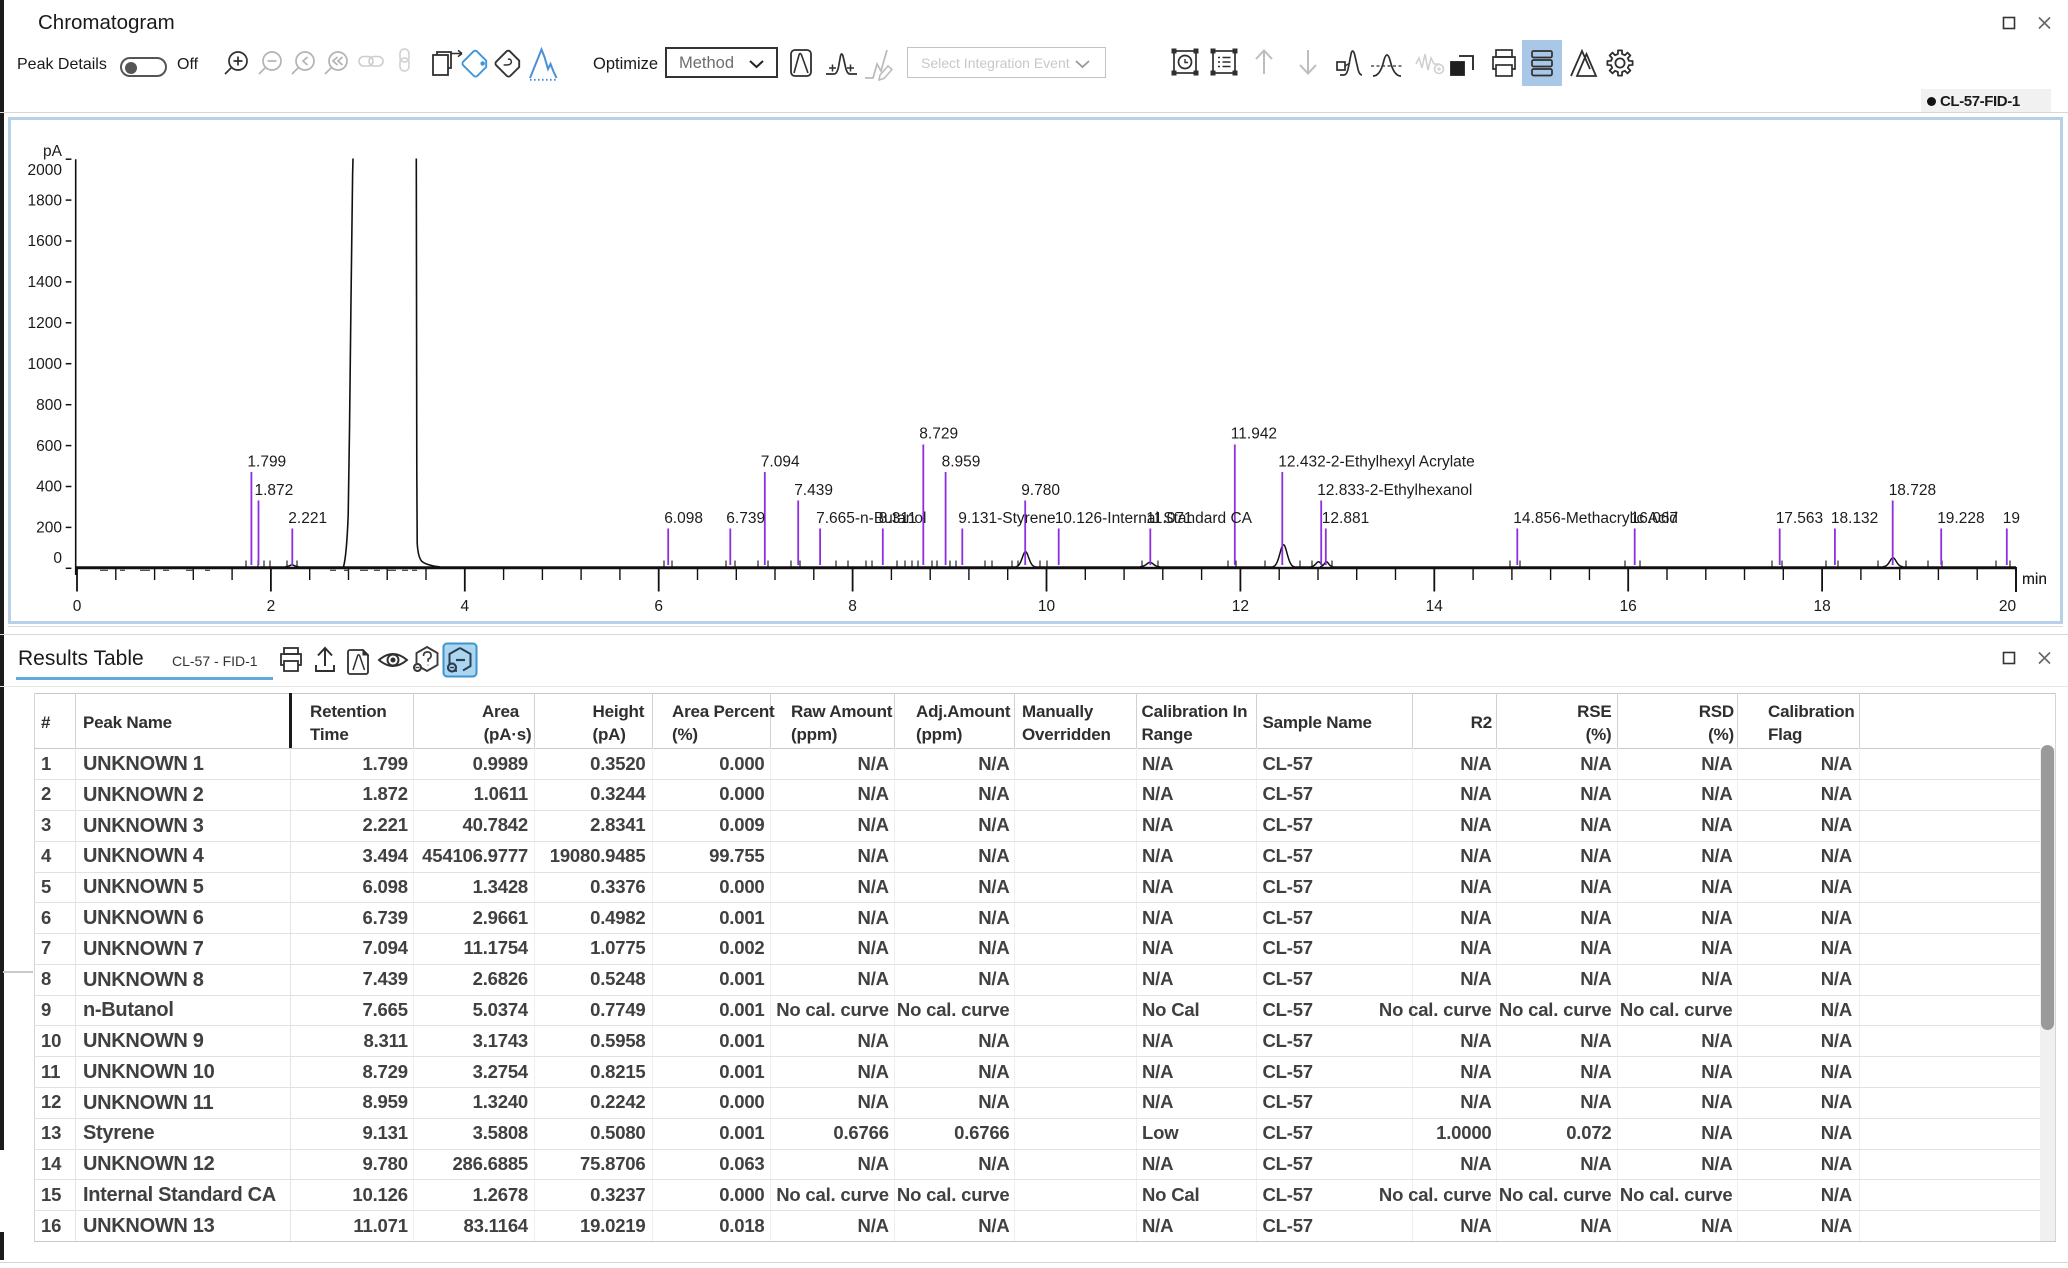 This screenshot has height=1268, width=2068. What do you see at coordinates (49, 446) in the screenshot?
I see `svg-text: 600` at bounding box center [49, 446].